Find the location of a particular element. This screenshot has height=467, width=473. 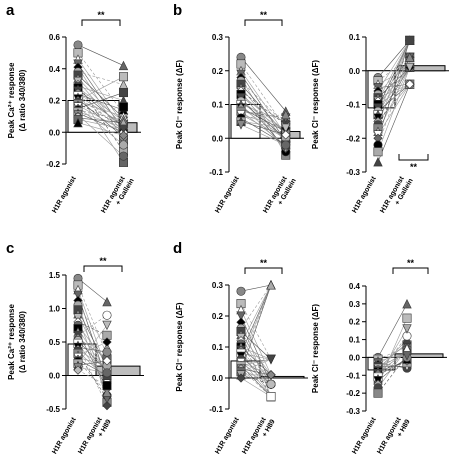

panel-letter: a is located at coordinates (10, 10).